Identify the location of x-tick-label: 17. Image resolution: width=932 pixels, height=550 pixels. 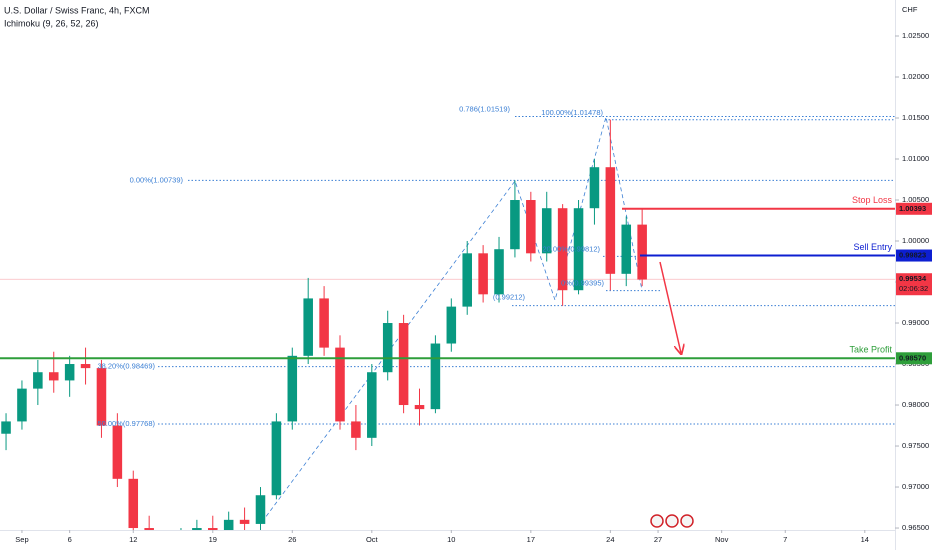
(531, 539).